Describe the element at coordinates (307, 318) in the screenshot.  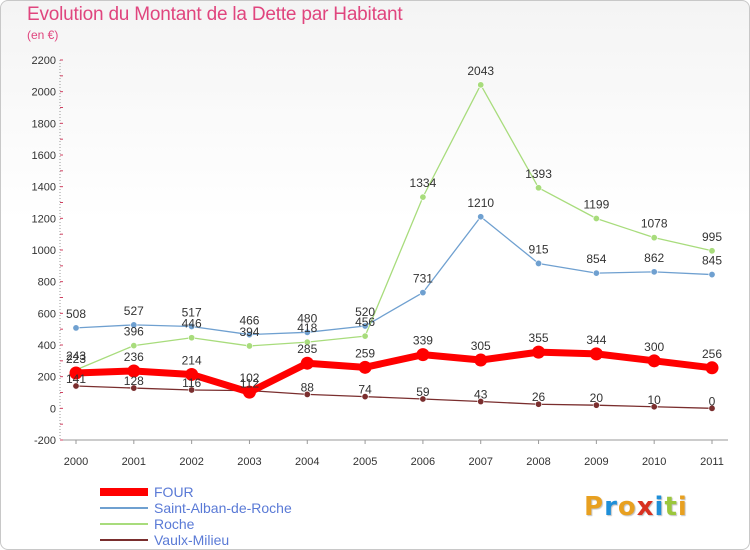
I see `data-label: 480` at that location.